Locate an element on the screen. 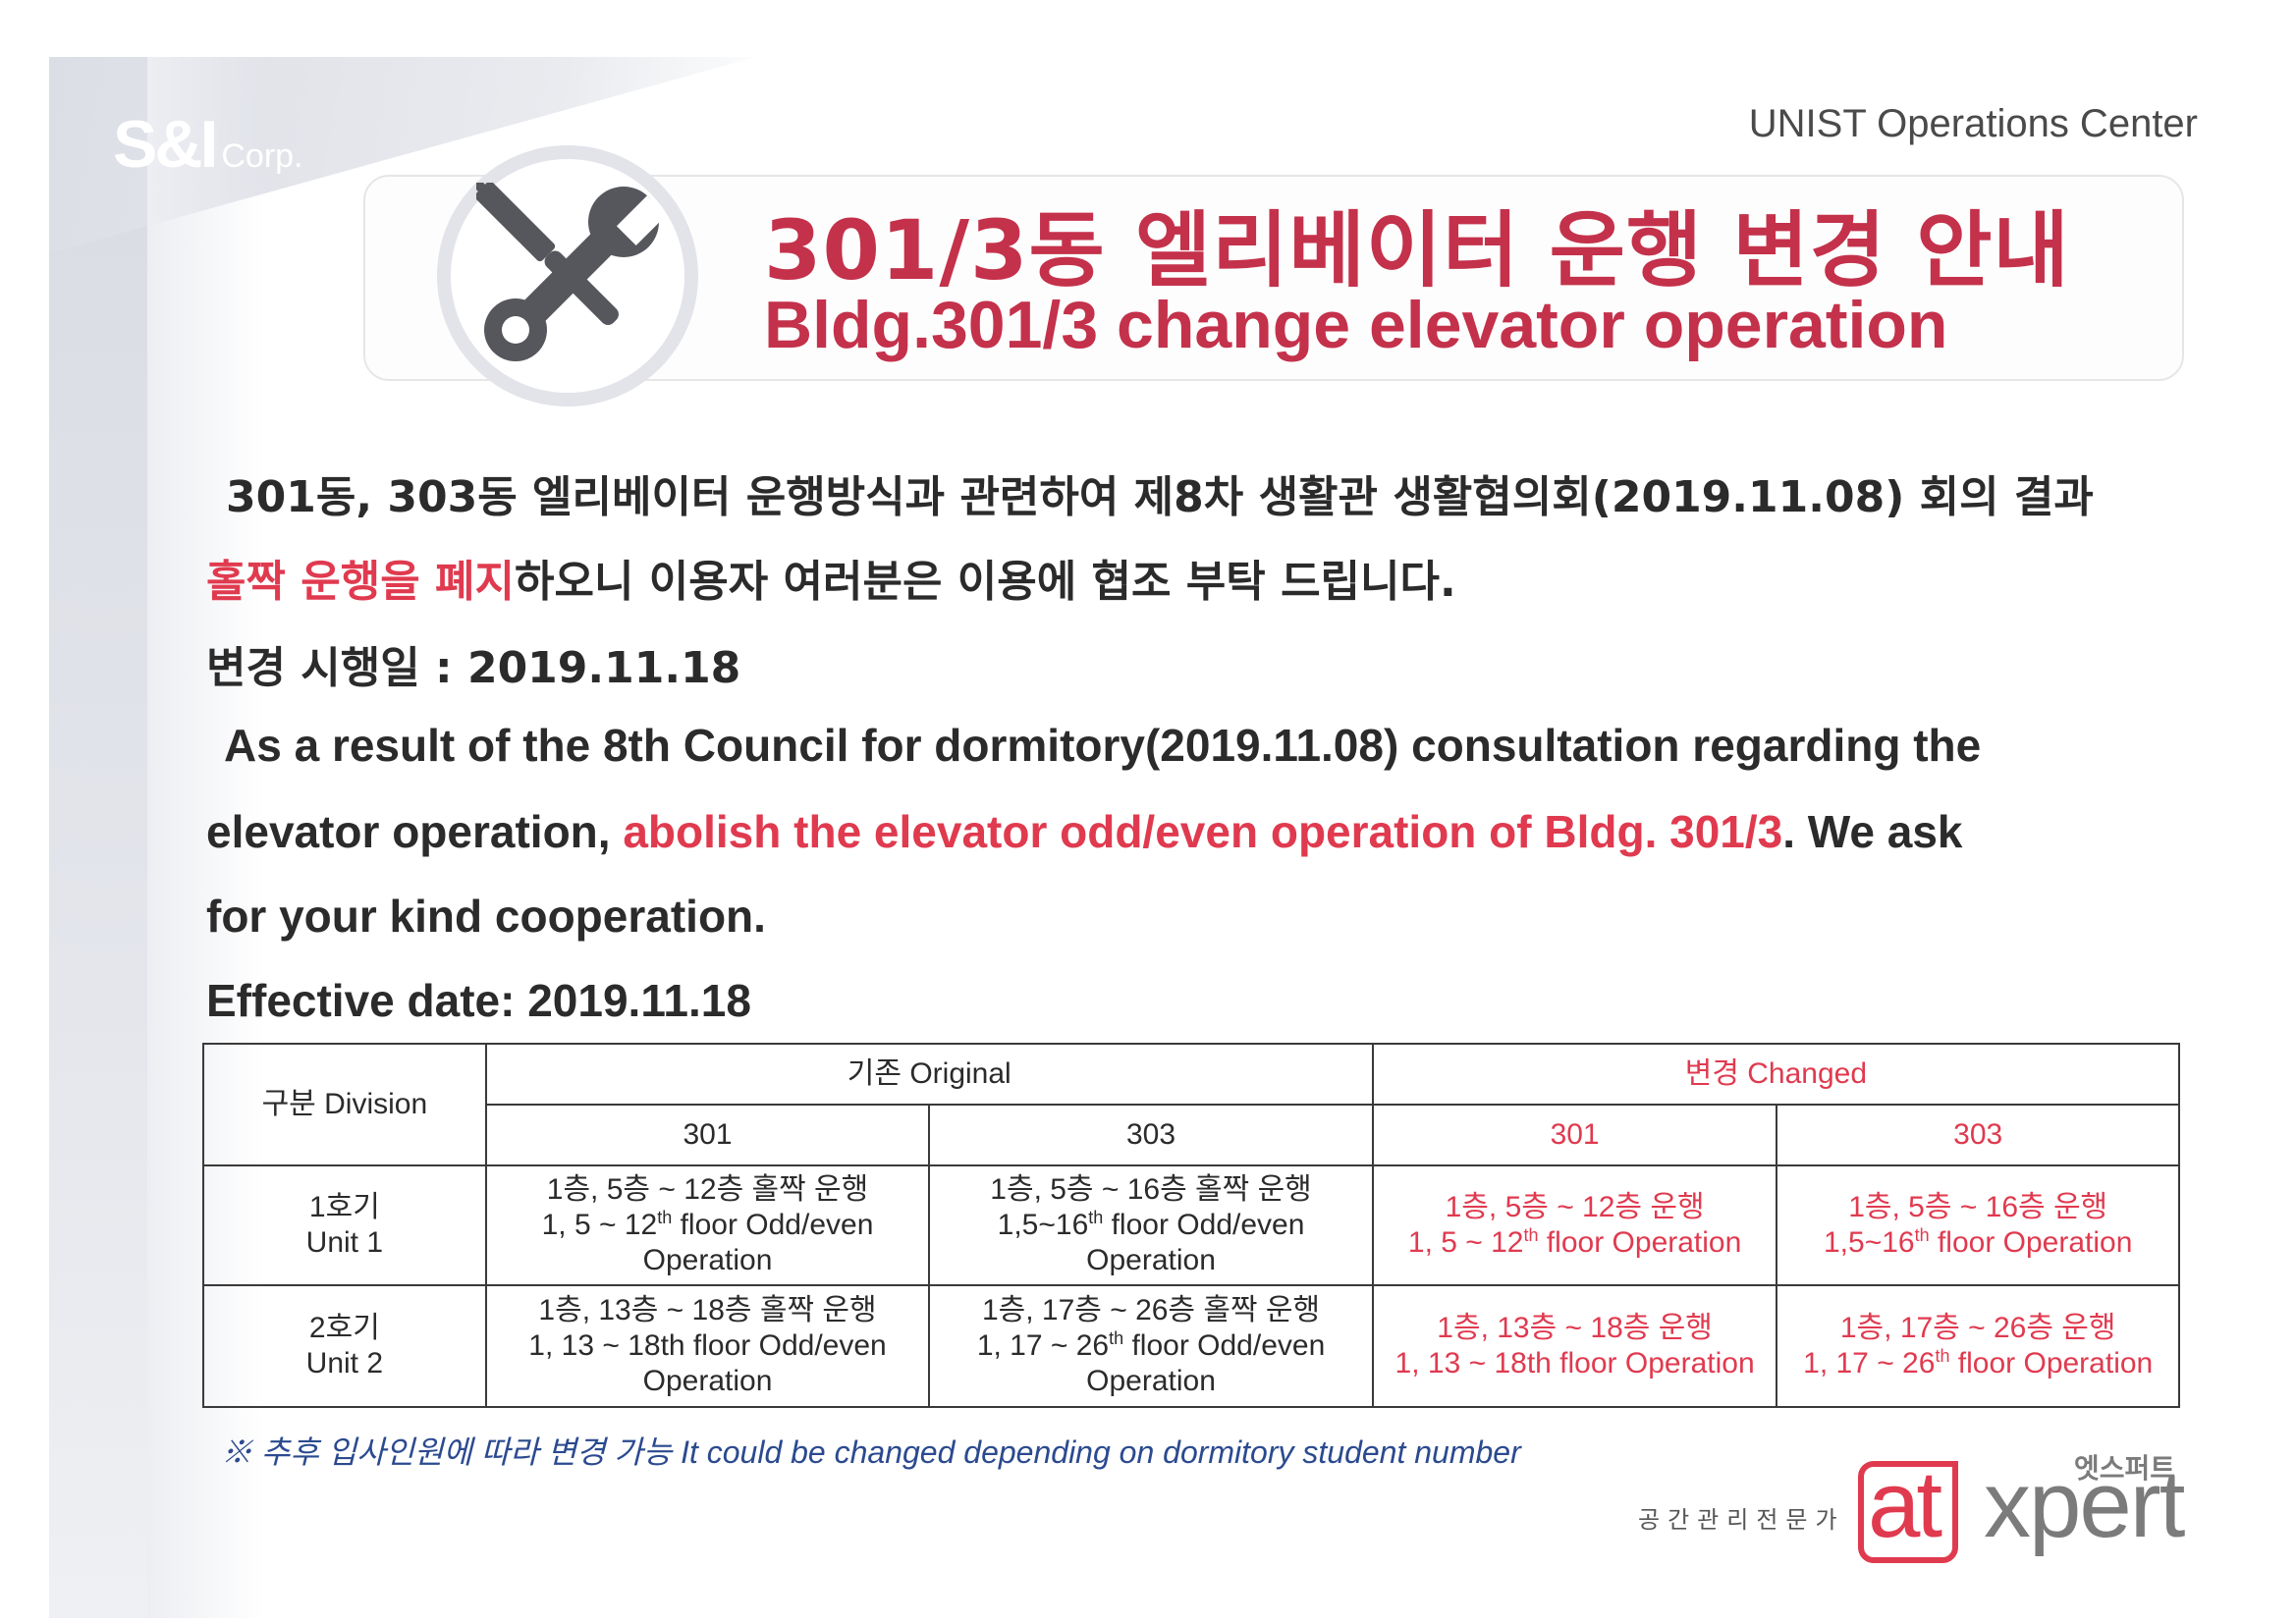 This screenshot has width=2296, height=1623. body-ko-line2: 홀짝 운행을 폐지하오니 이용자 여러분은 이용에 협조 부탁 드립니다. is located at coordinates (831, 582).